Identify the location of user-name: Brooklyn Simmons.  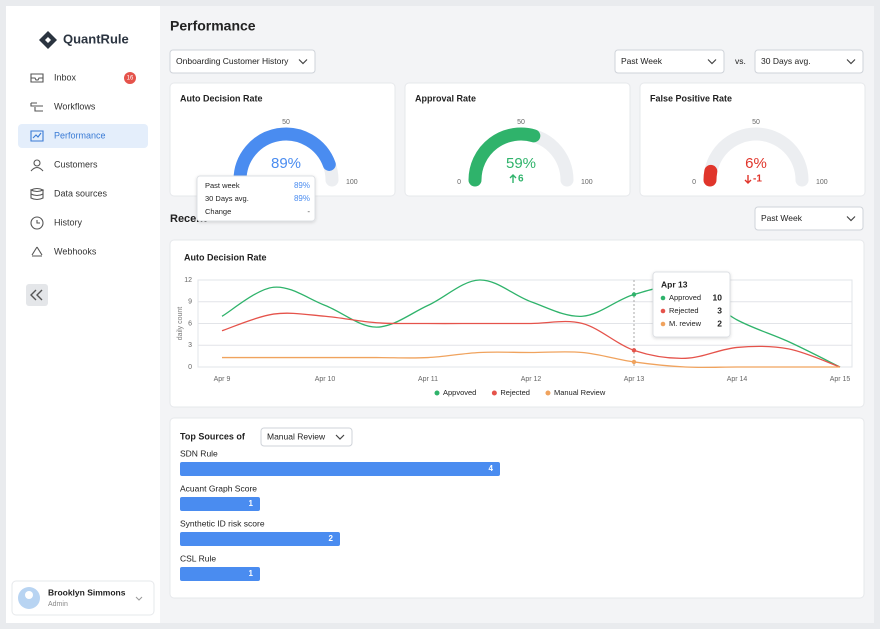
(87, 592).